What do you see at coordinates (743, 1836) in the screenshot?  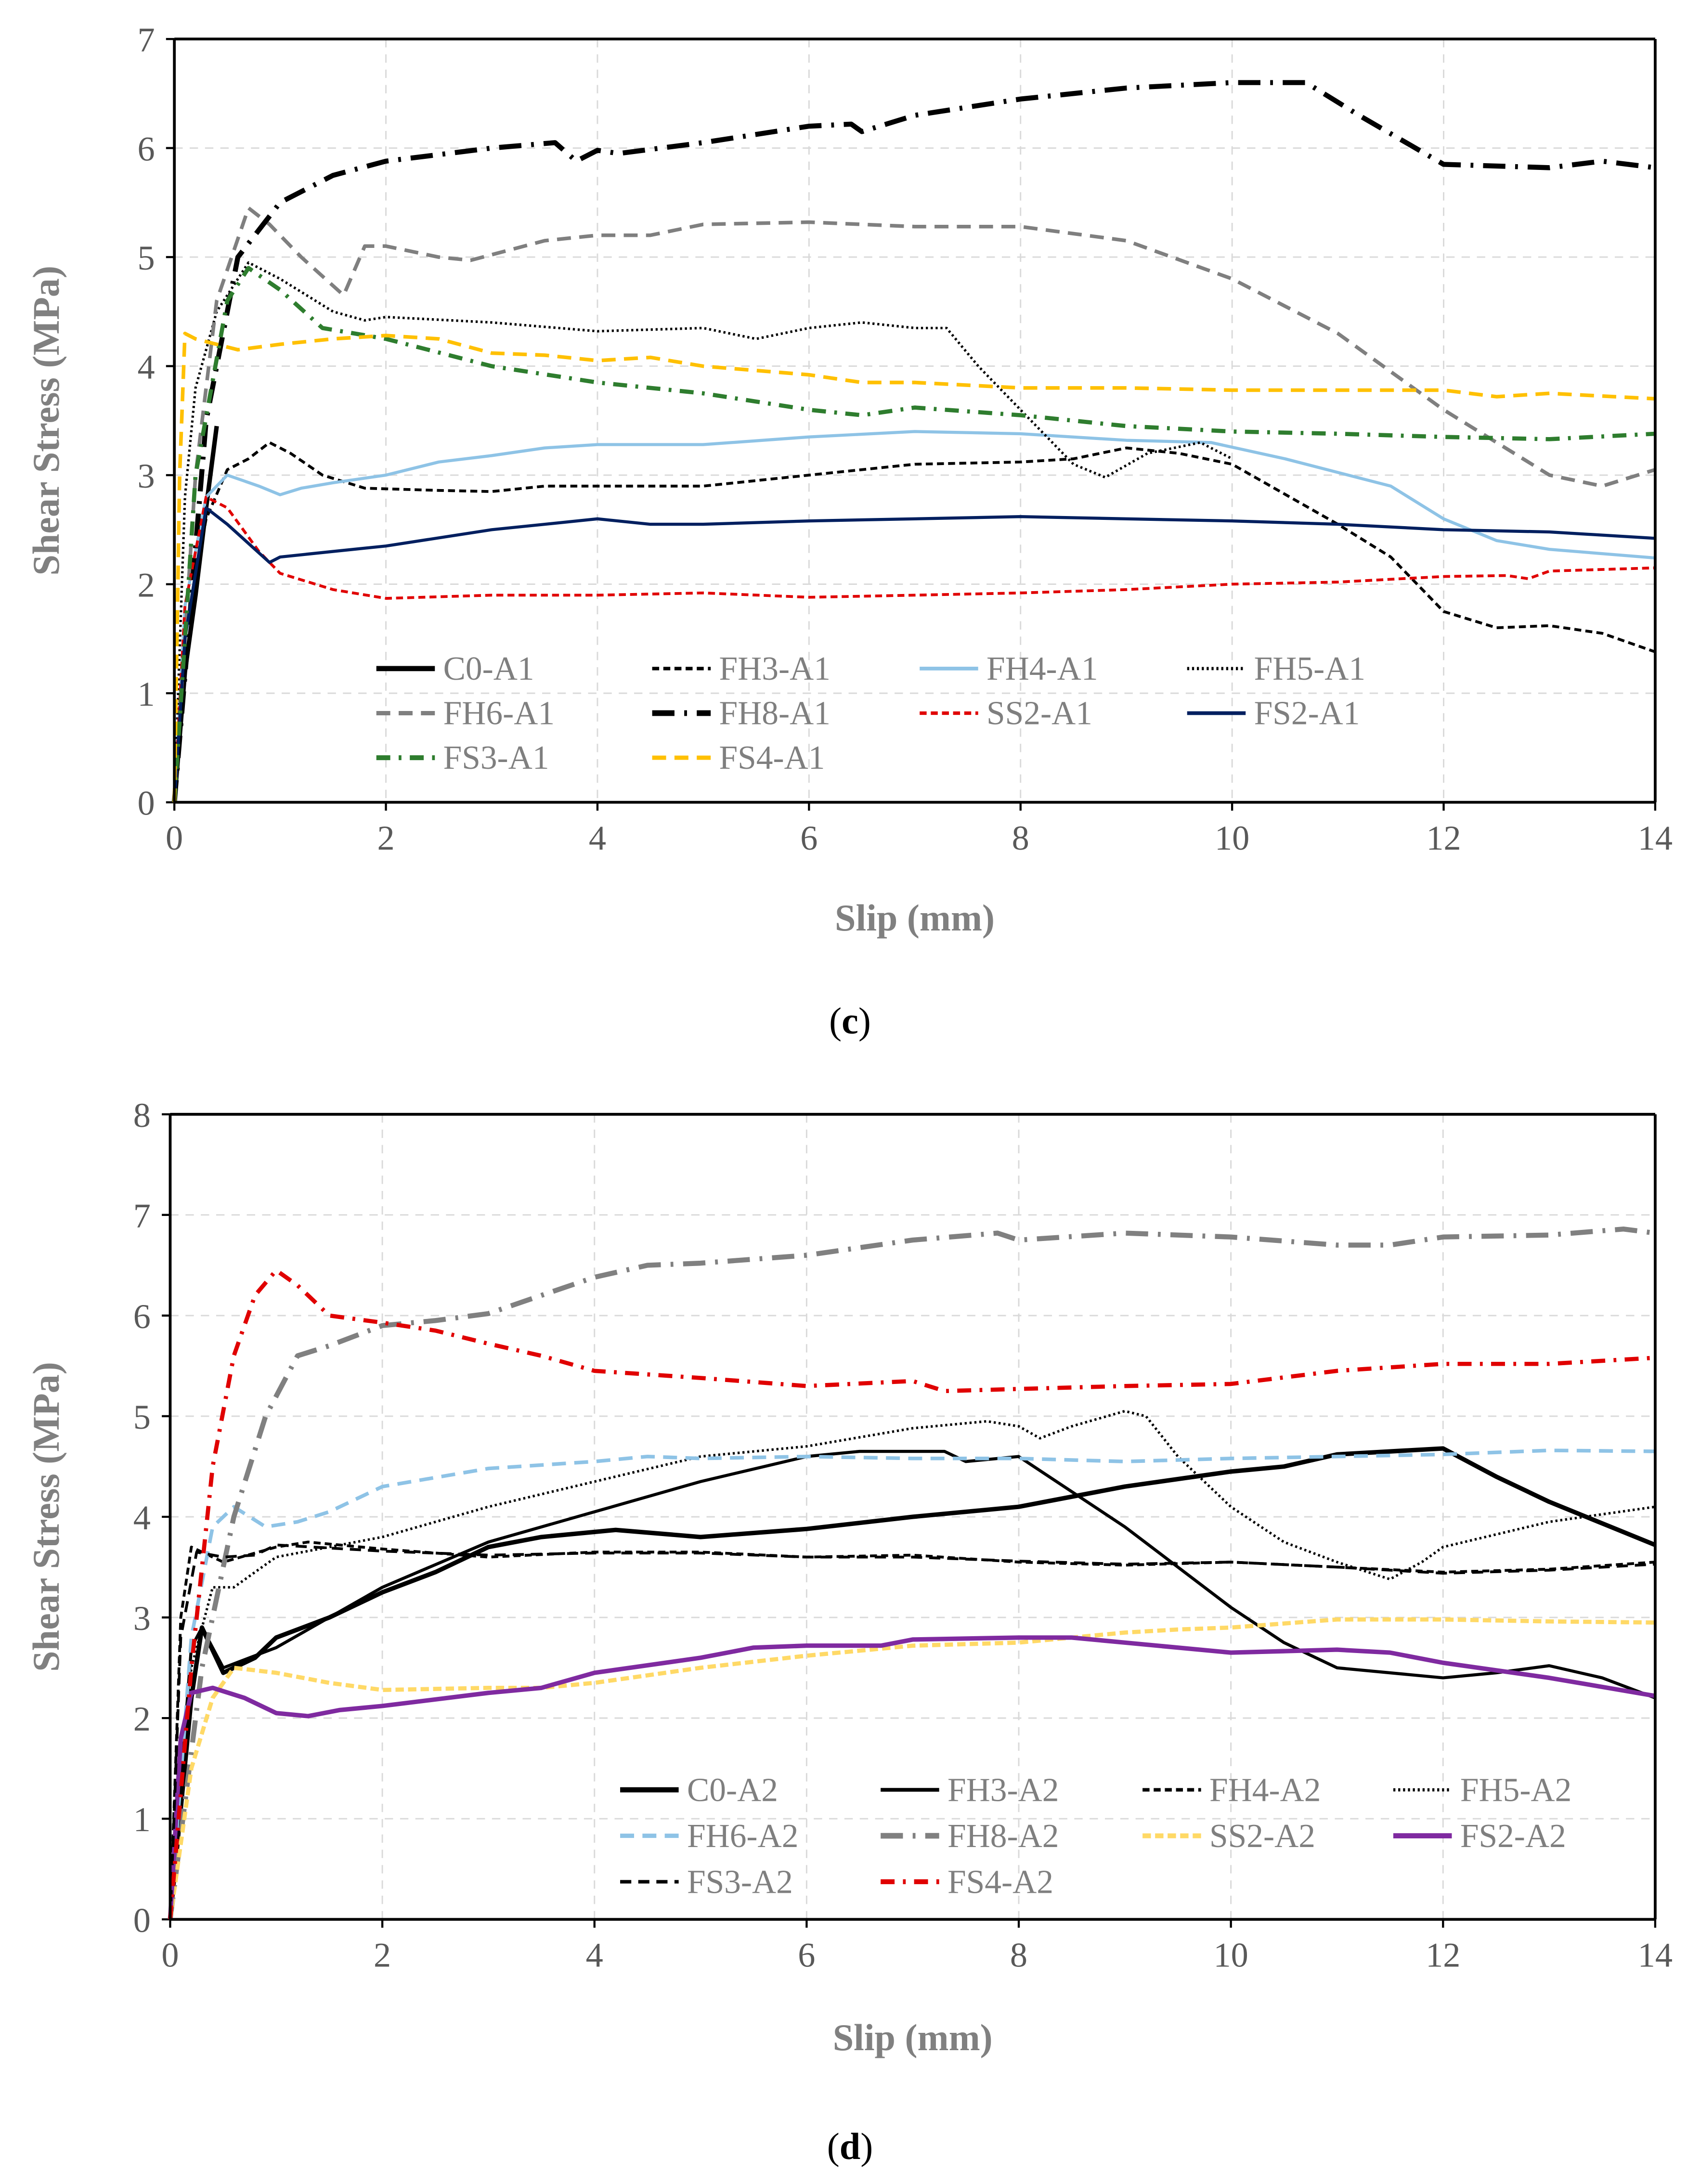 I see `legend-label: FH6-A2` at bounding box center [743, 1836].